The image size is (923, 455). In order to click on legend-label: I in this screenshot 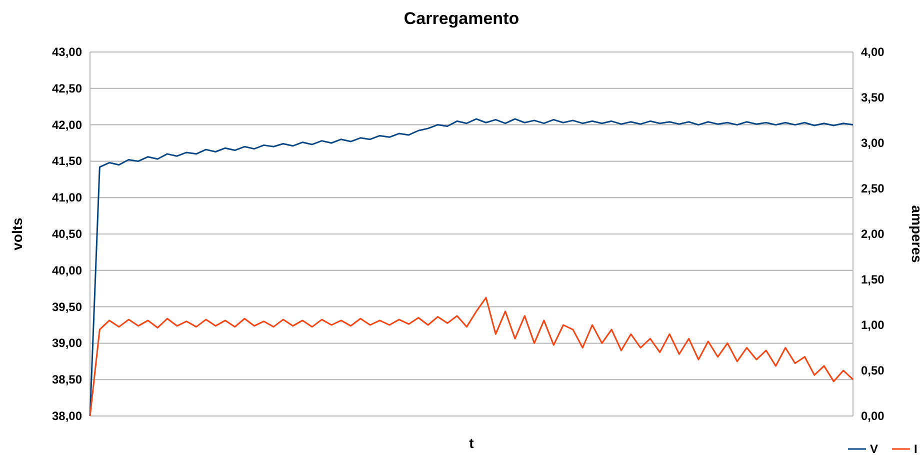, I will do `click(916, 448)`.